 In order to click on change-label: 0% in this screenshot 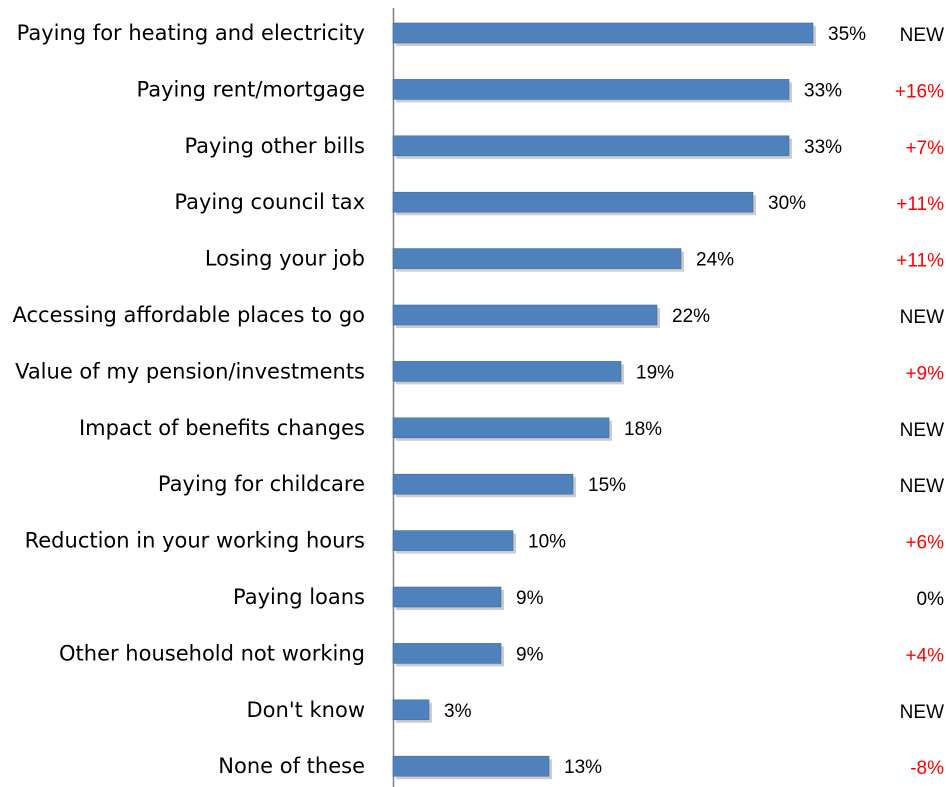, I will do `click(931, 599)`.